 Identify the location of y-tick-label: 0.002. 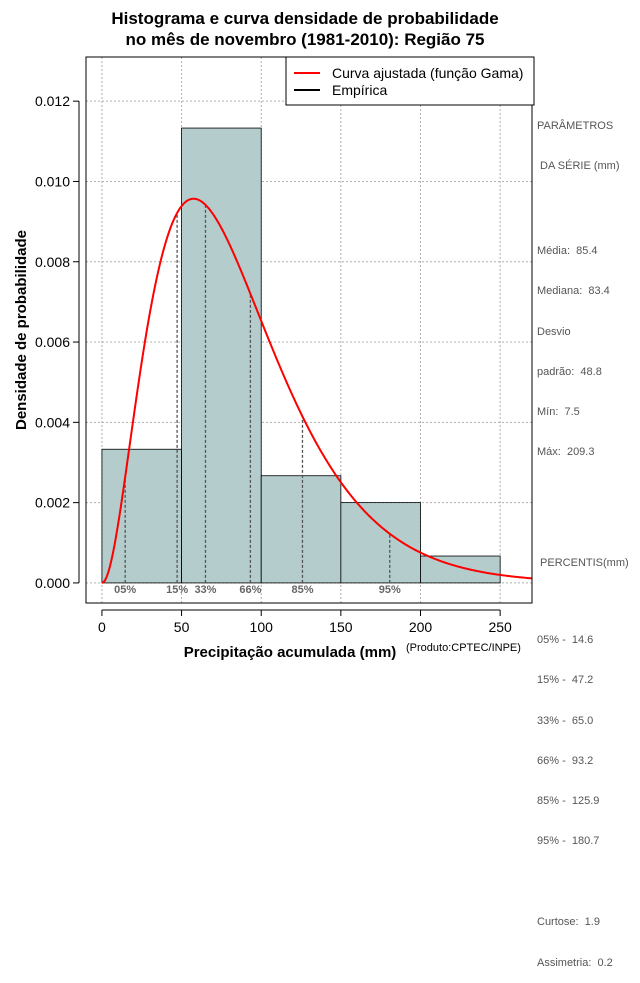
(52, 503).